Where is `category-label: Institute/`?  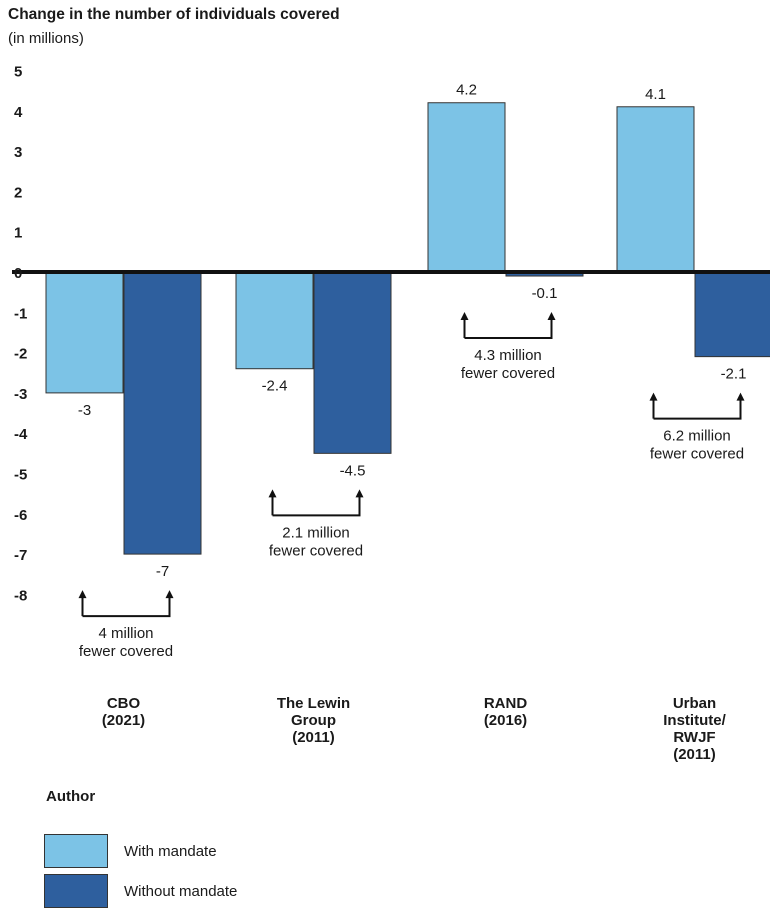 category-label: Institute/ is located at coordinates (694, 720).